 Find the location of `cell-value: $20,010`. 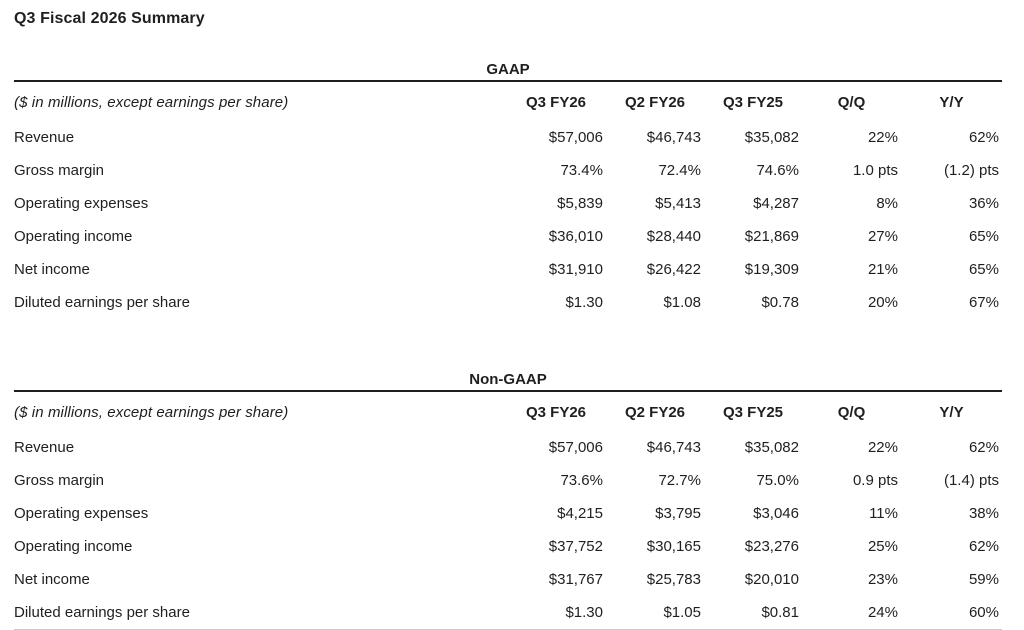

cell-value: $20,010 is located at coordinates (771, 579).